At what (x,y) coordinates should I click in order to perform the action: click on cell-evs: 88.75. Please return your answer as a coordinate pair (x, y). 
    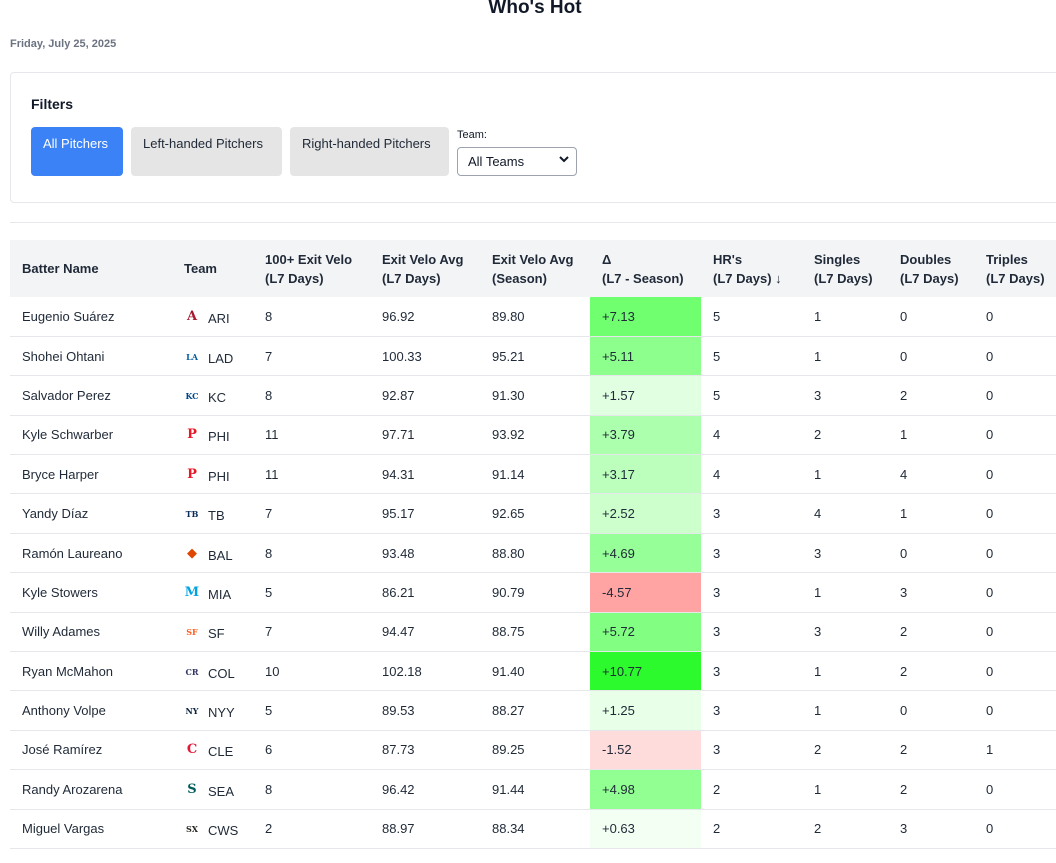
    Looking at the image, I should click on (508, 632).